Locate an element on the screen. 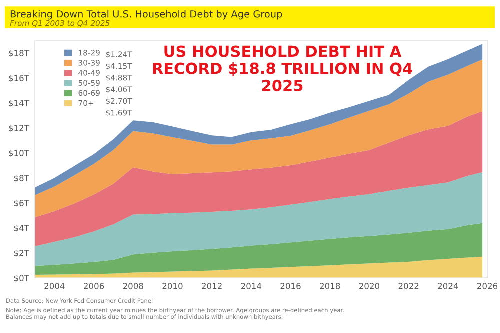  chart-title: Breaking Down Total U.S. Household Debt by Age Group is located at coordinates (146, 15).